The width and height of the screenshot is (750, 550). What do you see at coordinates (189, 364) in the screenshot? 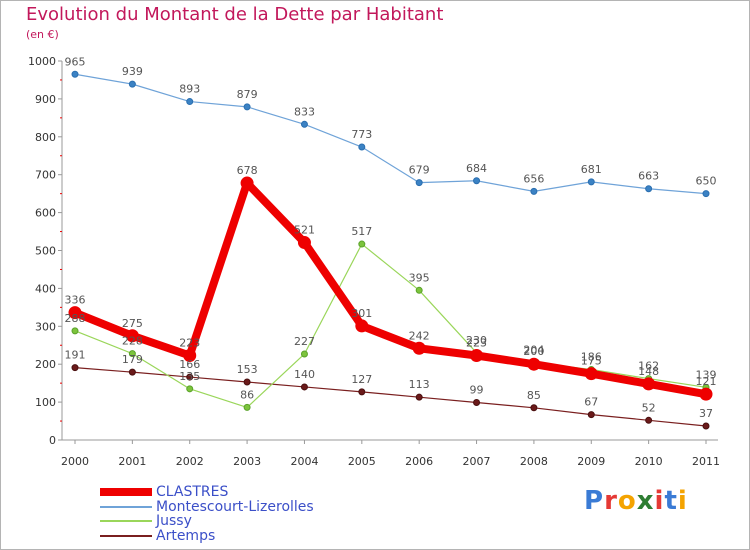
I see `data-label: 166` at bounding box center [189, 364].